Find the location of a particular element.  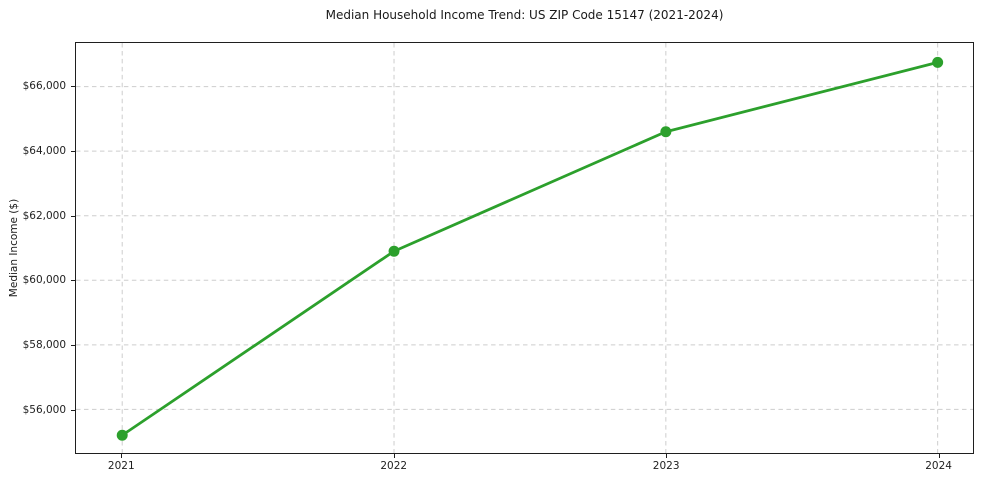

y-tick-label: $62,000 is located at coordinates (44, 215).